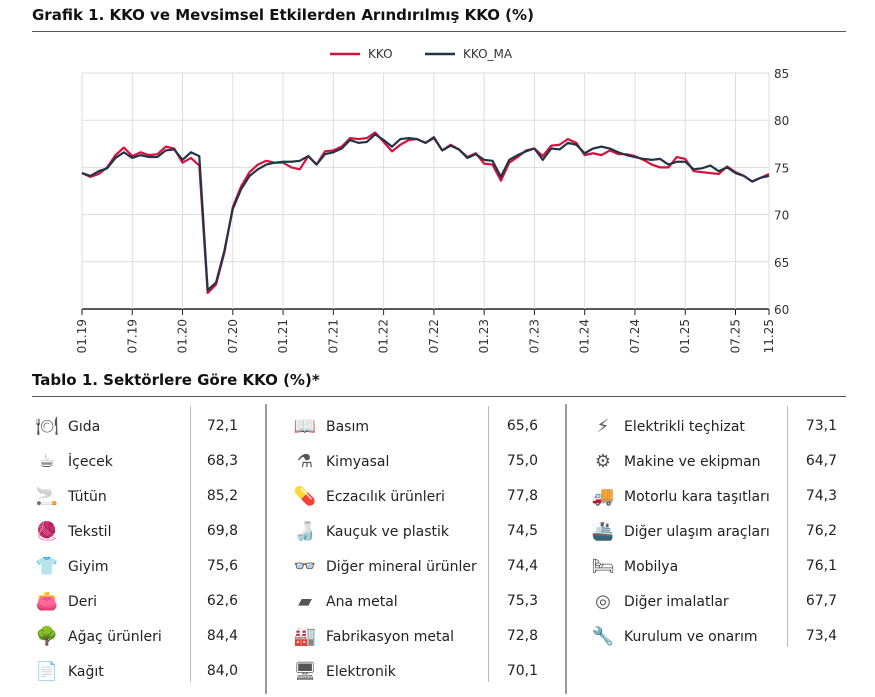  I want to click on chart-title-rule, so click(439, 31).